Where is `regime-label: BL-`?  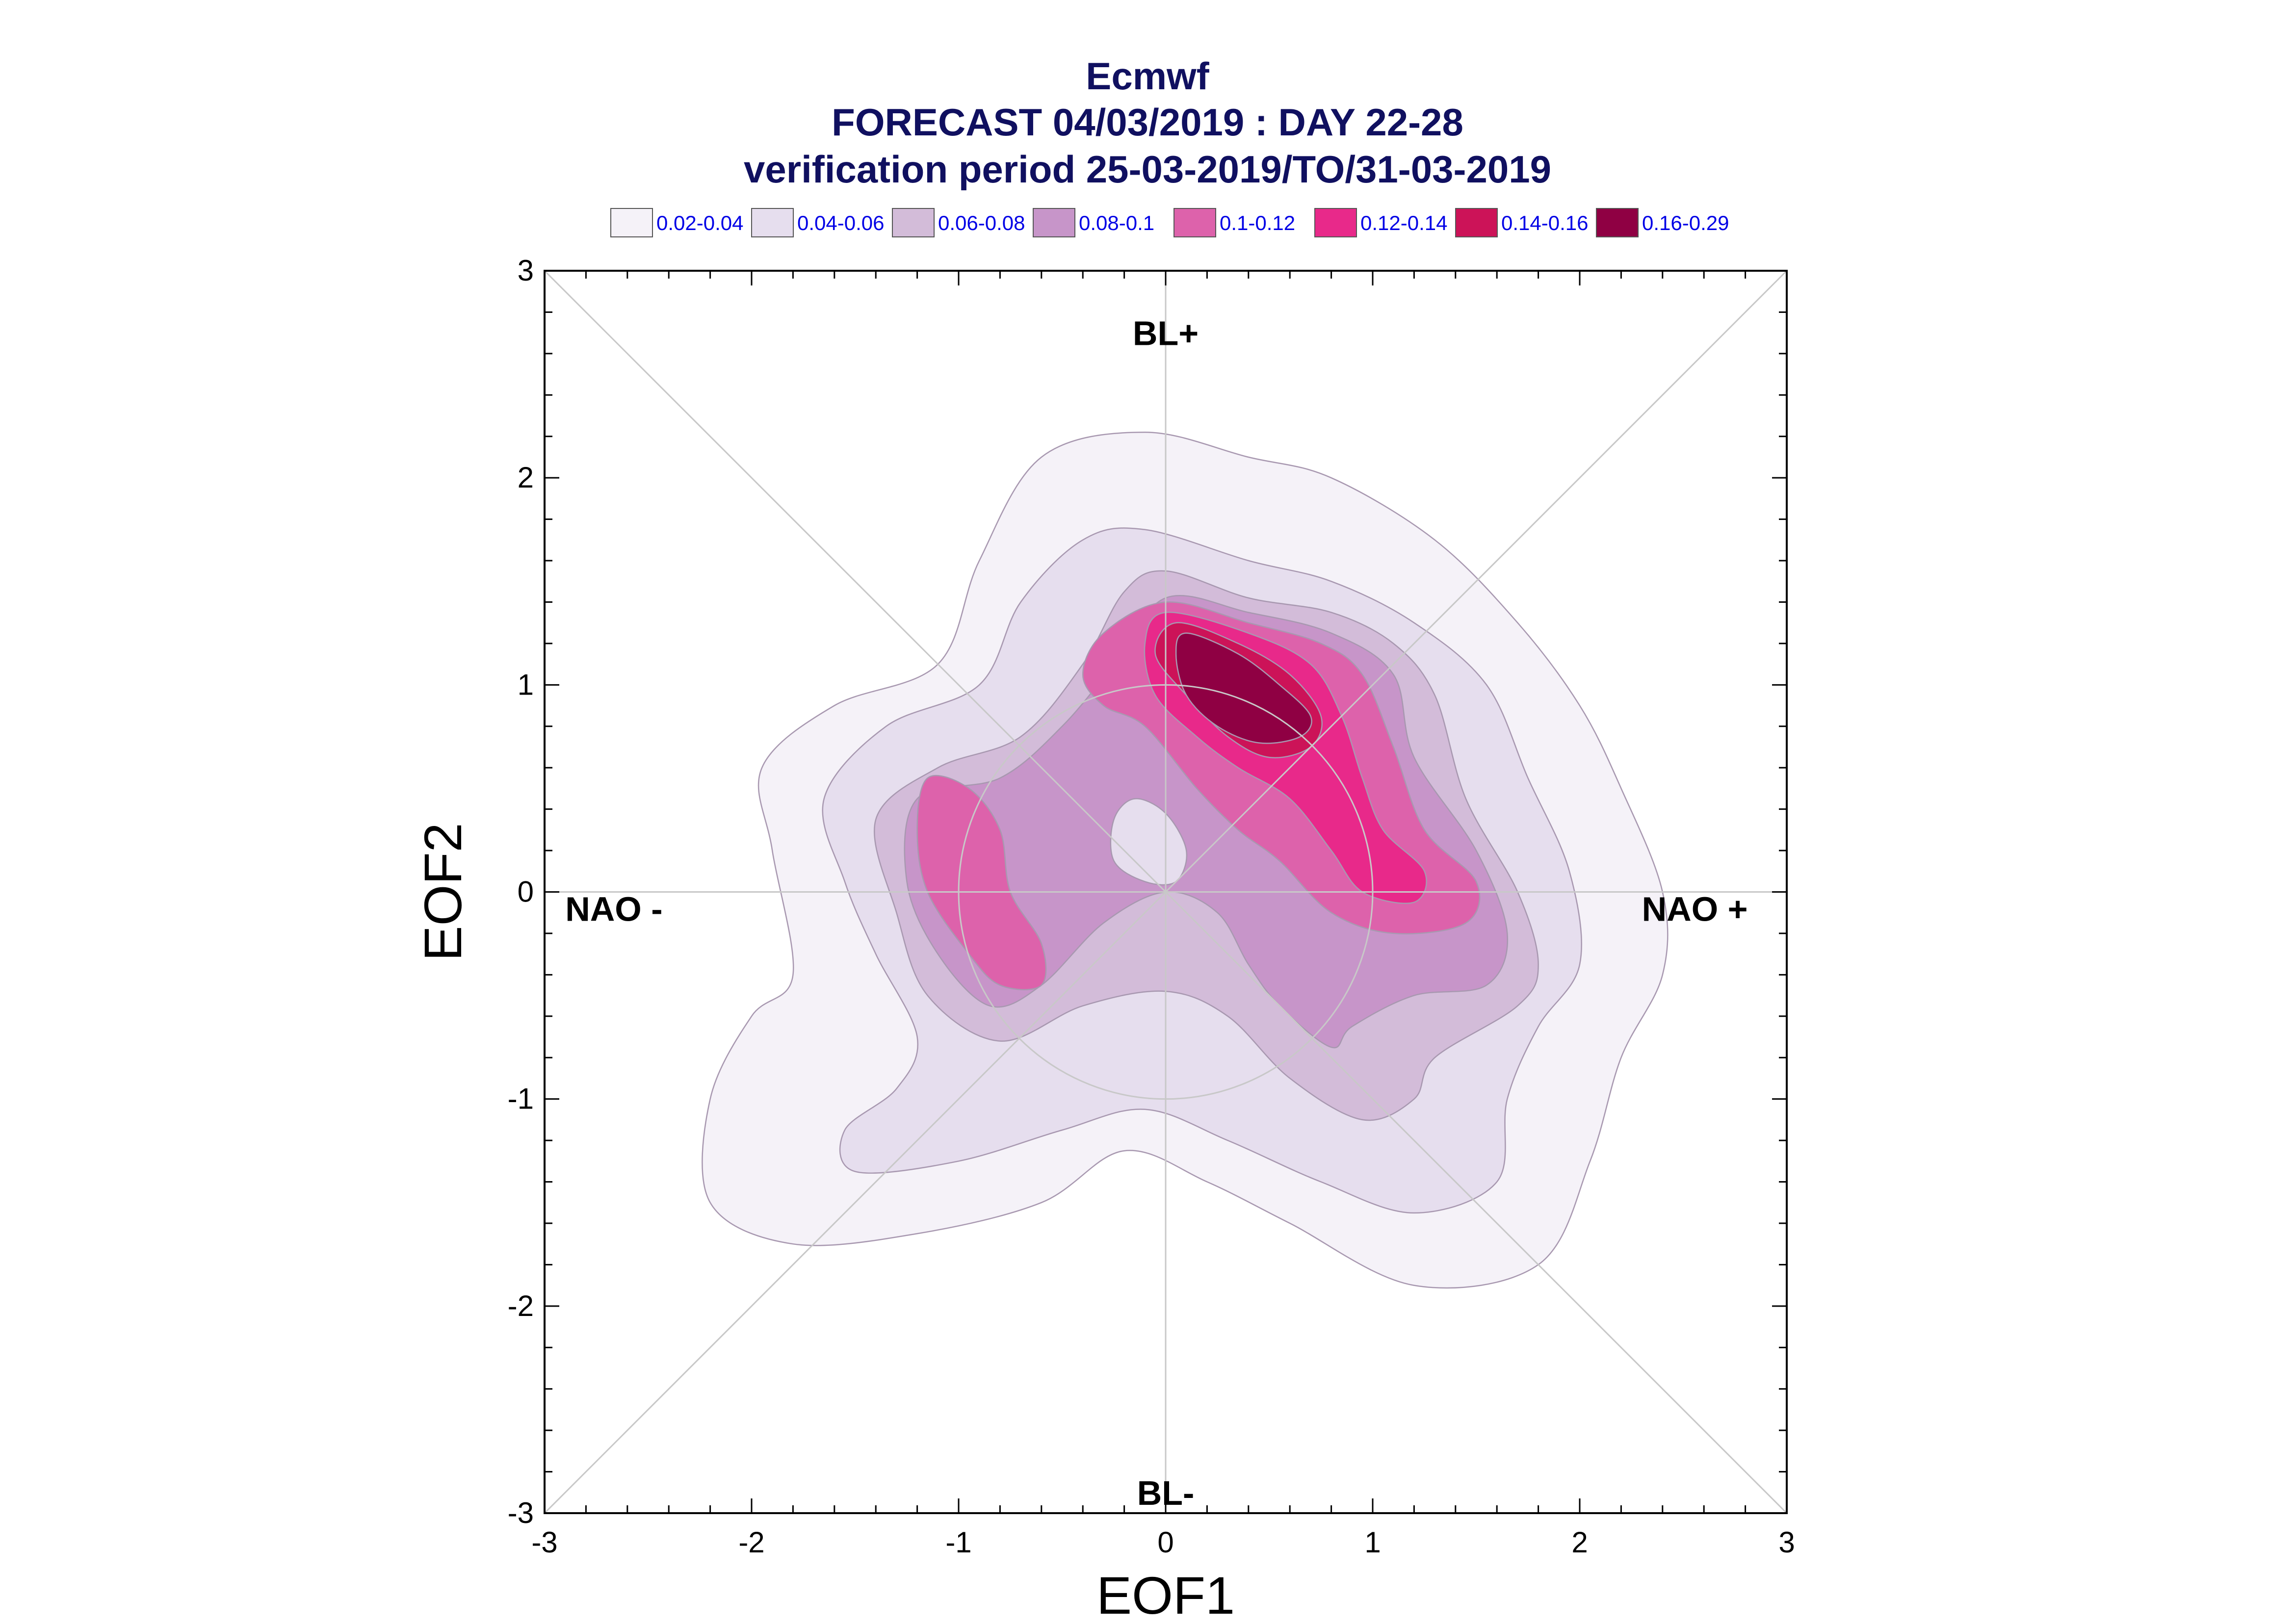
regime-label: BL- is located at coordinates (1166, 1493).